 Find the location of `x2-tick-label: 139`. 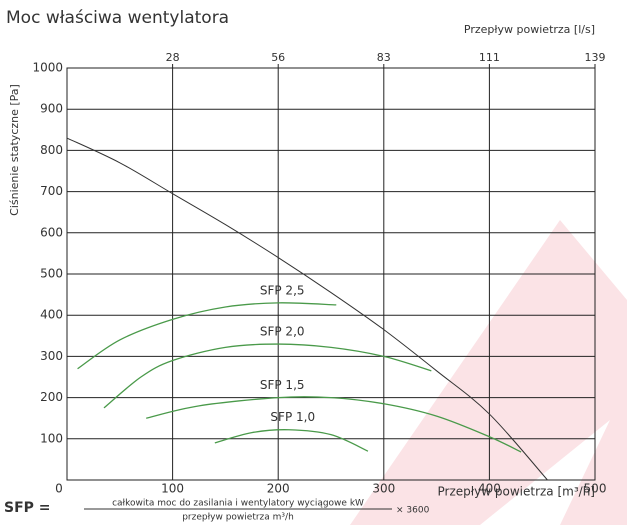

x2-tick-label: 139 is located at coordinates (595, 57).